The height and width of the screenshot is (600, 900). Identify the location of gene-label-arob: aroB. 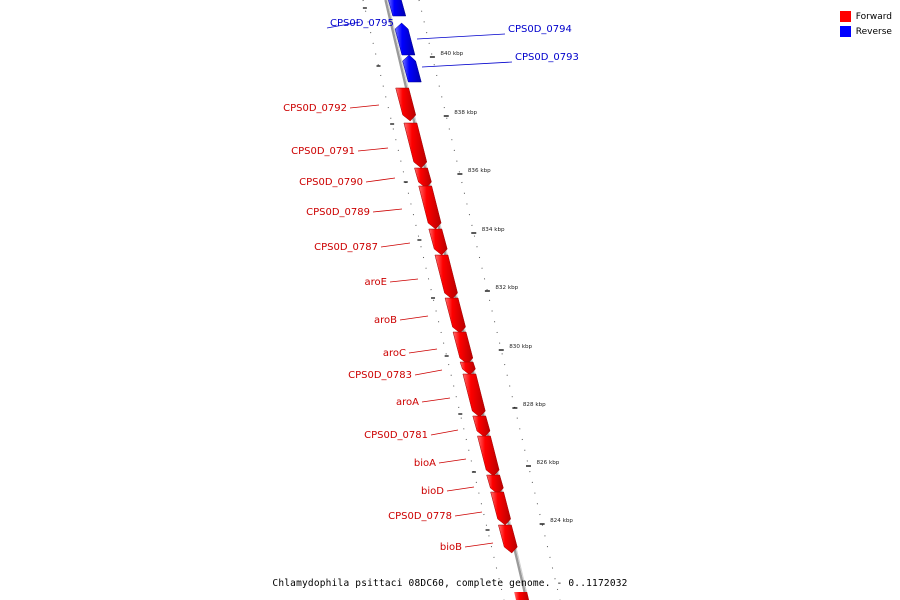
(385, 320).